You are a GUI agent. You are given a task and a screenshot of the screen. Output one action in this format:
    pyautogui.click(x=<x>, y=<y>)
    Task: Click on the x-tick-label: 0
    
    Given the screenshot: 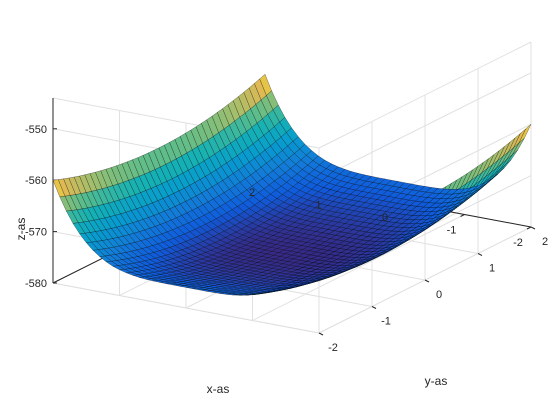 What is the action you would take?
    pyautogui.click(x=385, y=218)
    